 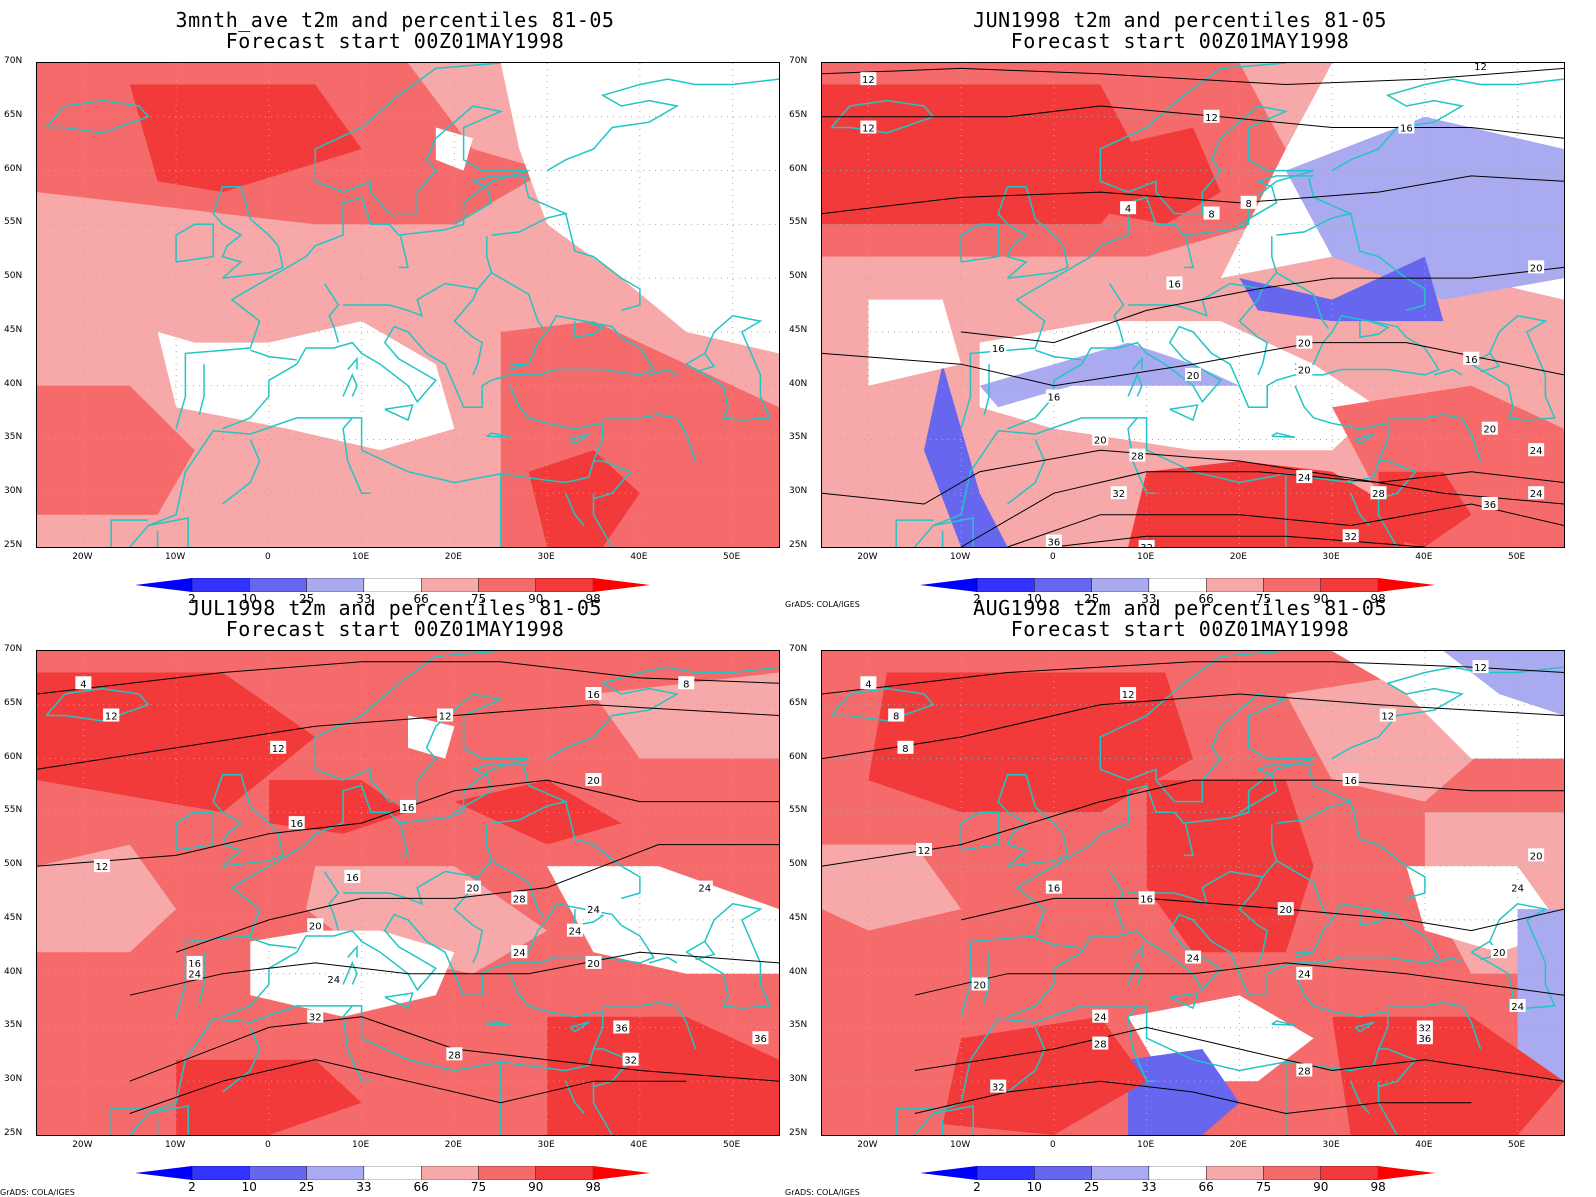 What do you see at coordinates (822, 604) in the screenshot?
I see `grads-credit: GrADS: COLA/IGES` at bounding box center [822, 604].